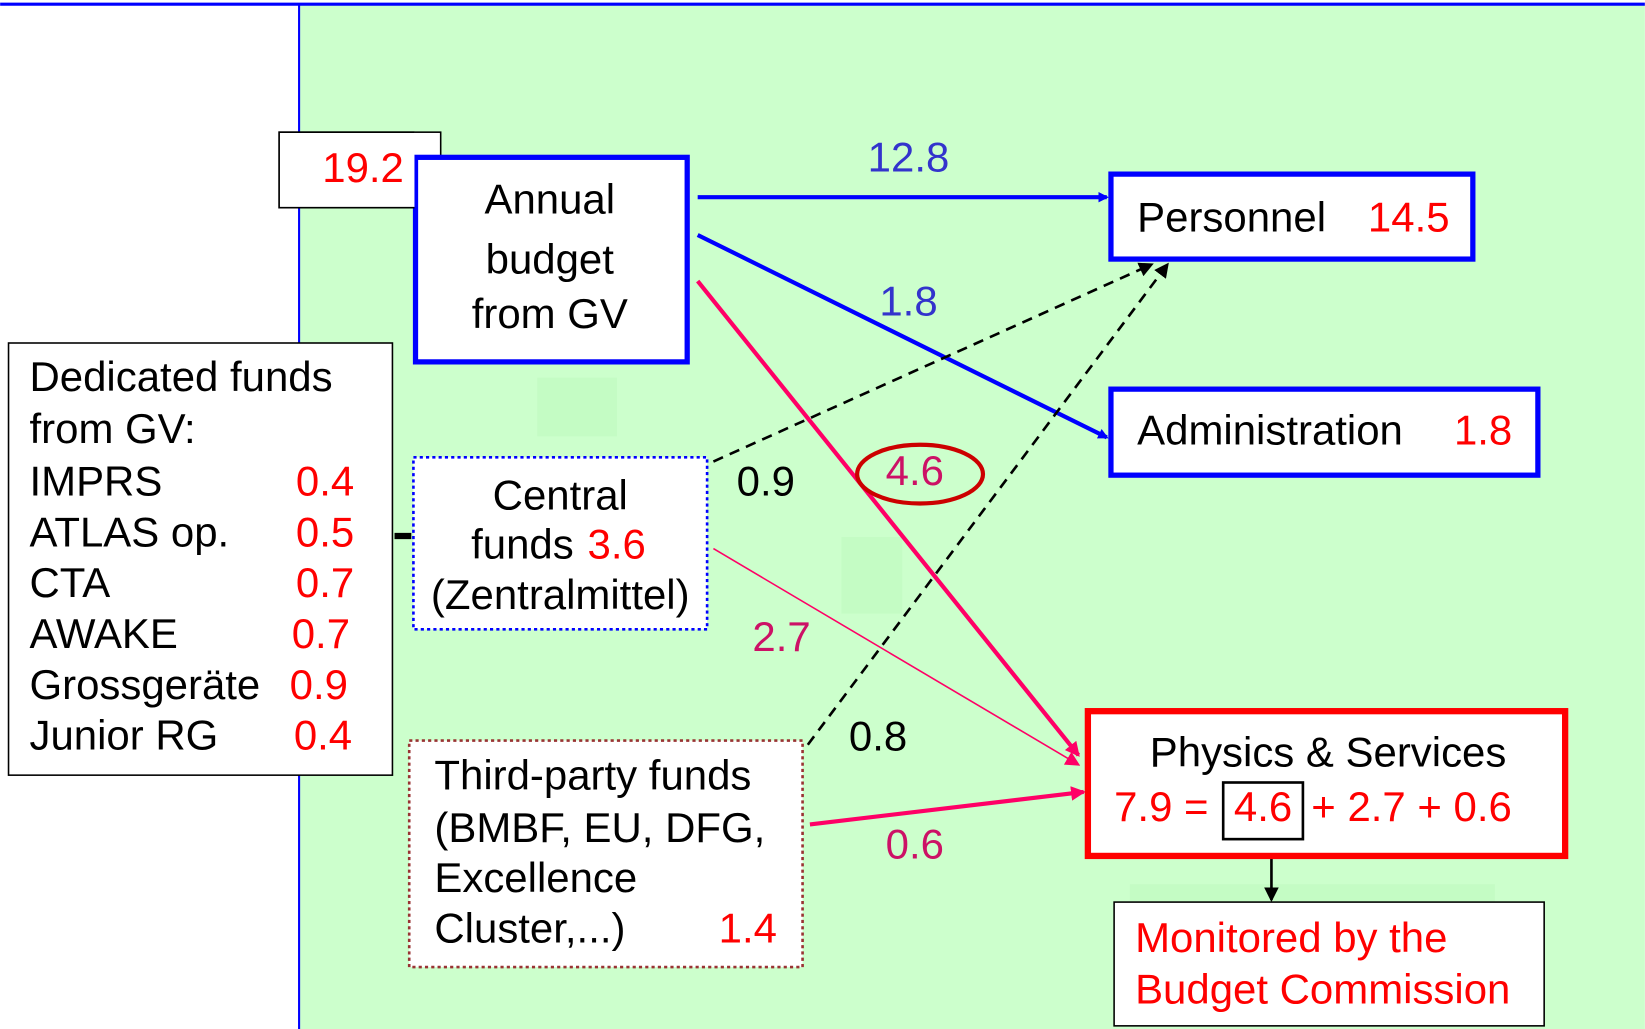  Describe the element at coordinates (96, 481) in the screenshot. I see `item-name: IMPRS` at that location.